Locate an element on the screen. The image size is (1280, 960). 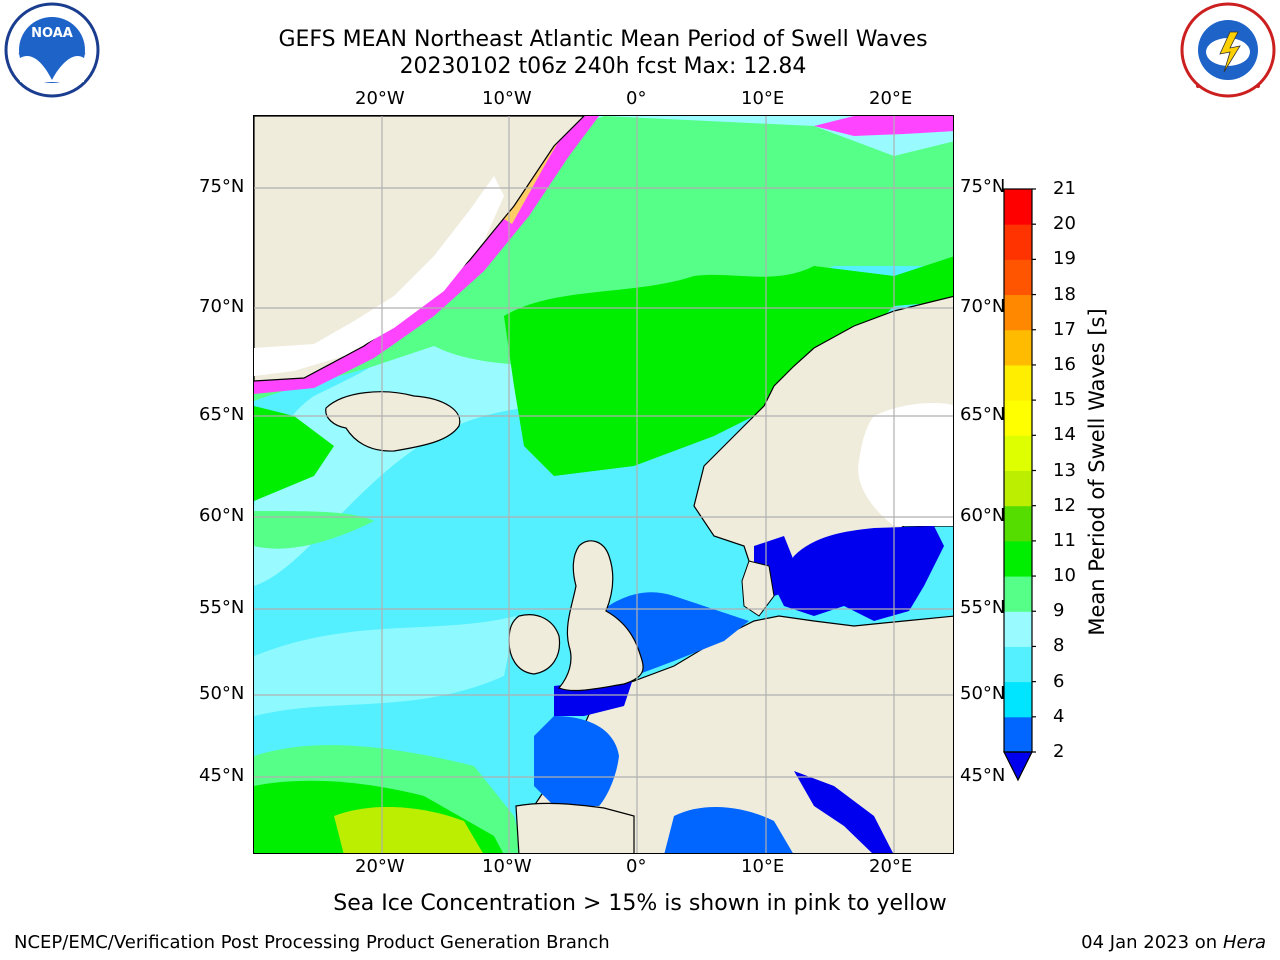
baltic-sea is located at coordinates (859, 573).